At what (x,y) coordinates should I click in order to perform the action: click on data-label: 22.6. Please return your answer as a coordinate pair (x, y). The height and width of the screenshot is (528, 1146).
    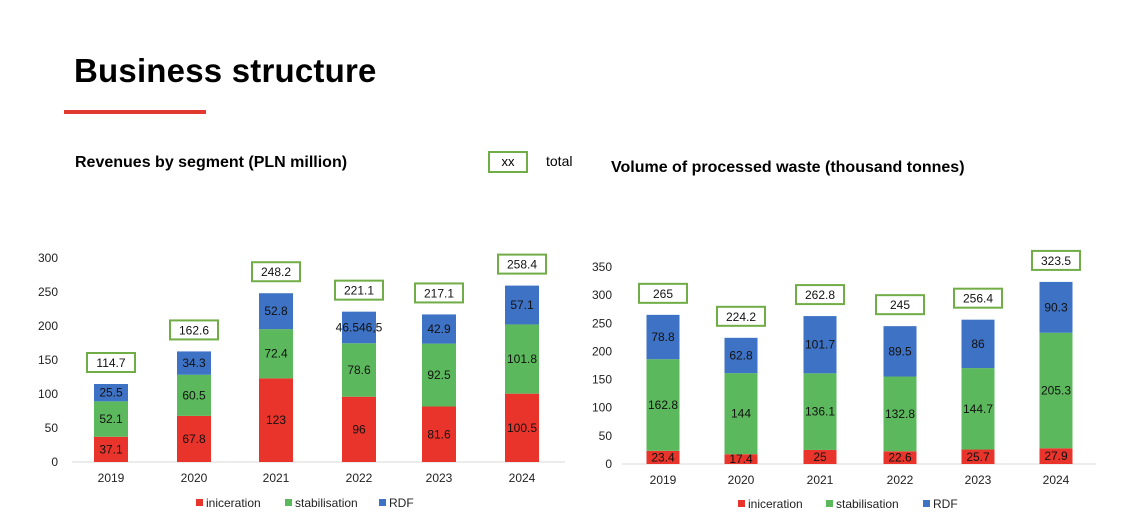
    Looking at the image, I should click on (900, 458).